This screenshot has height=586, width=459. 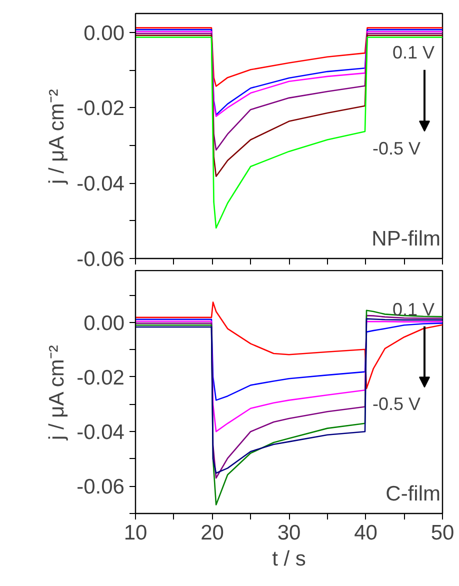 I want to click on x-tick-label: 50, so click(x=442, y=533).